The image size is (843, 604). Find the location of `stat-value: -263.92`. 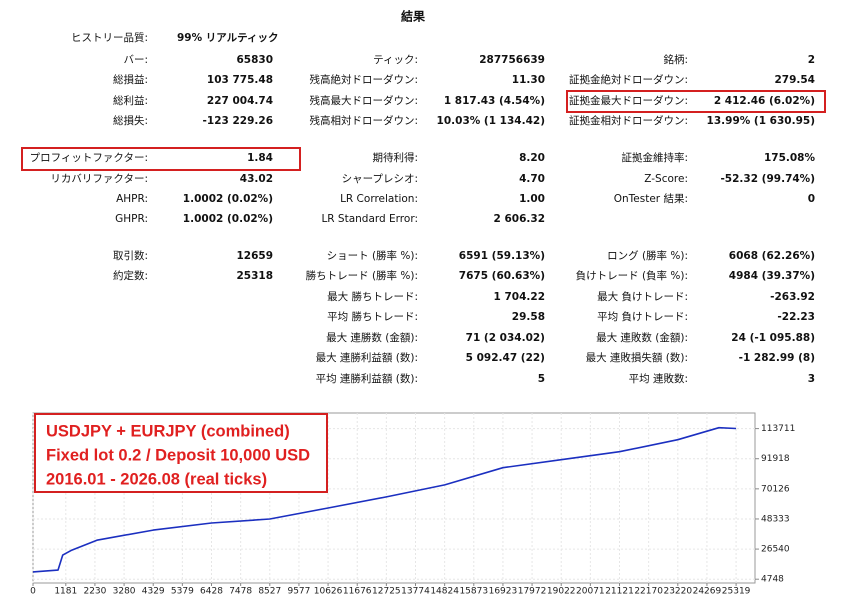

stat-value: -263.92 is located at coordinates (792, 297).